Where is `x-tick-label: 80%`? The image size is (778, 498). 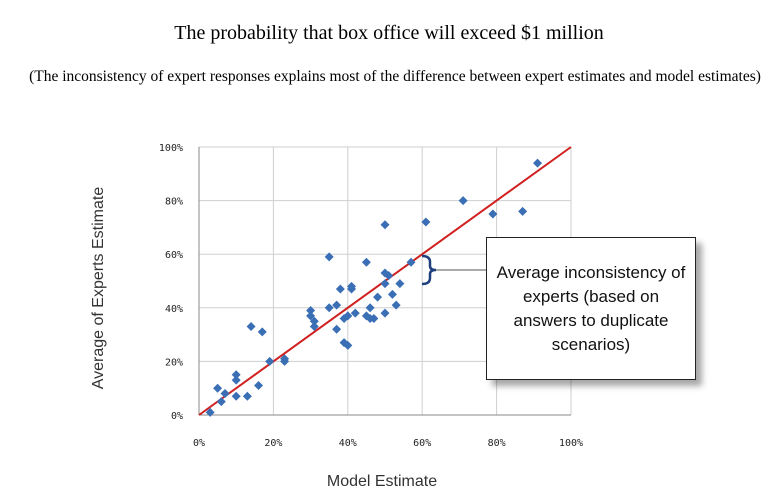
x-tick-label: 80% is located at coordinates (497, 443).